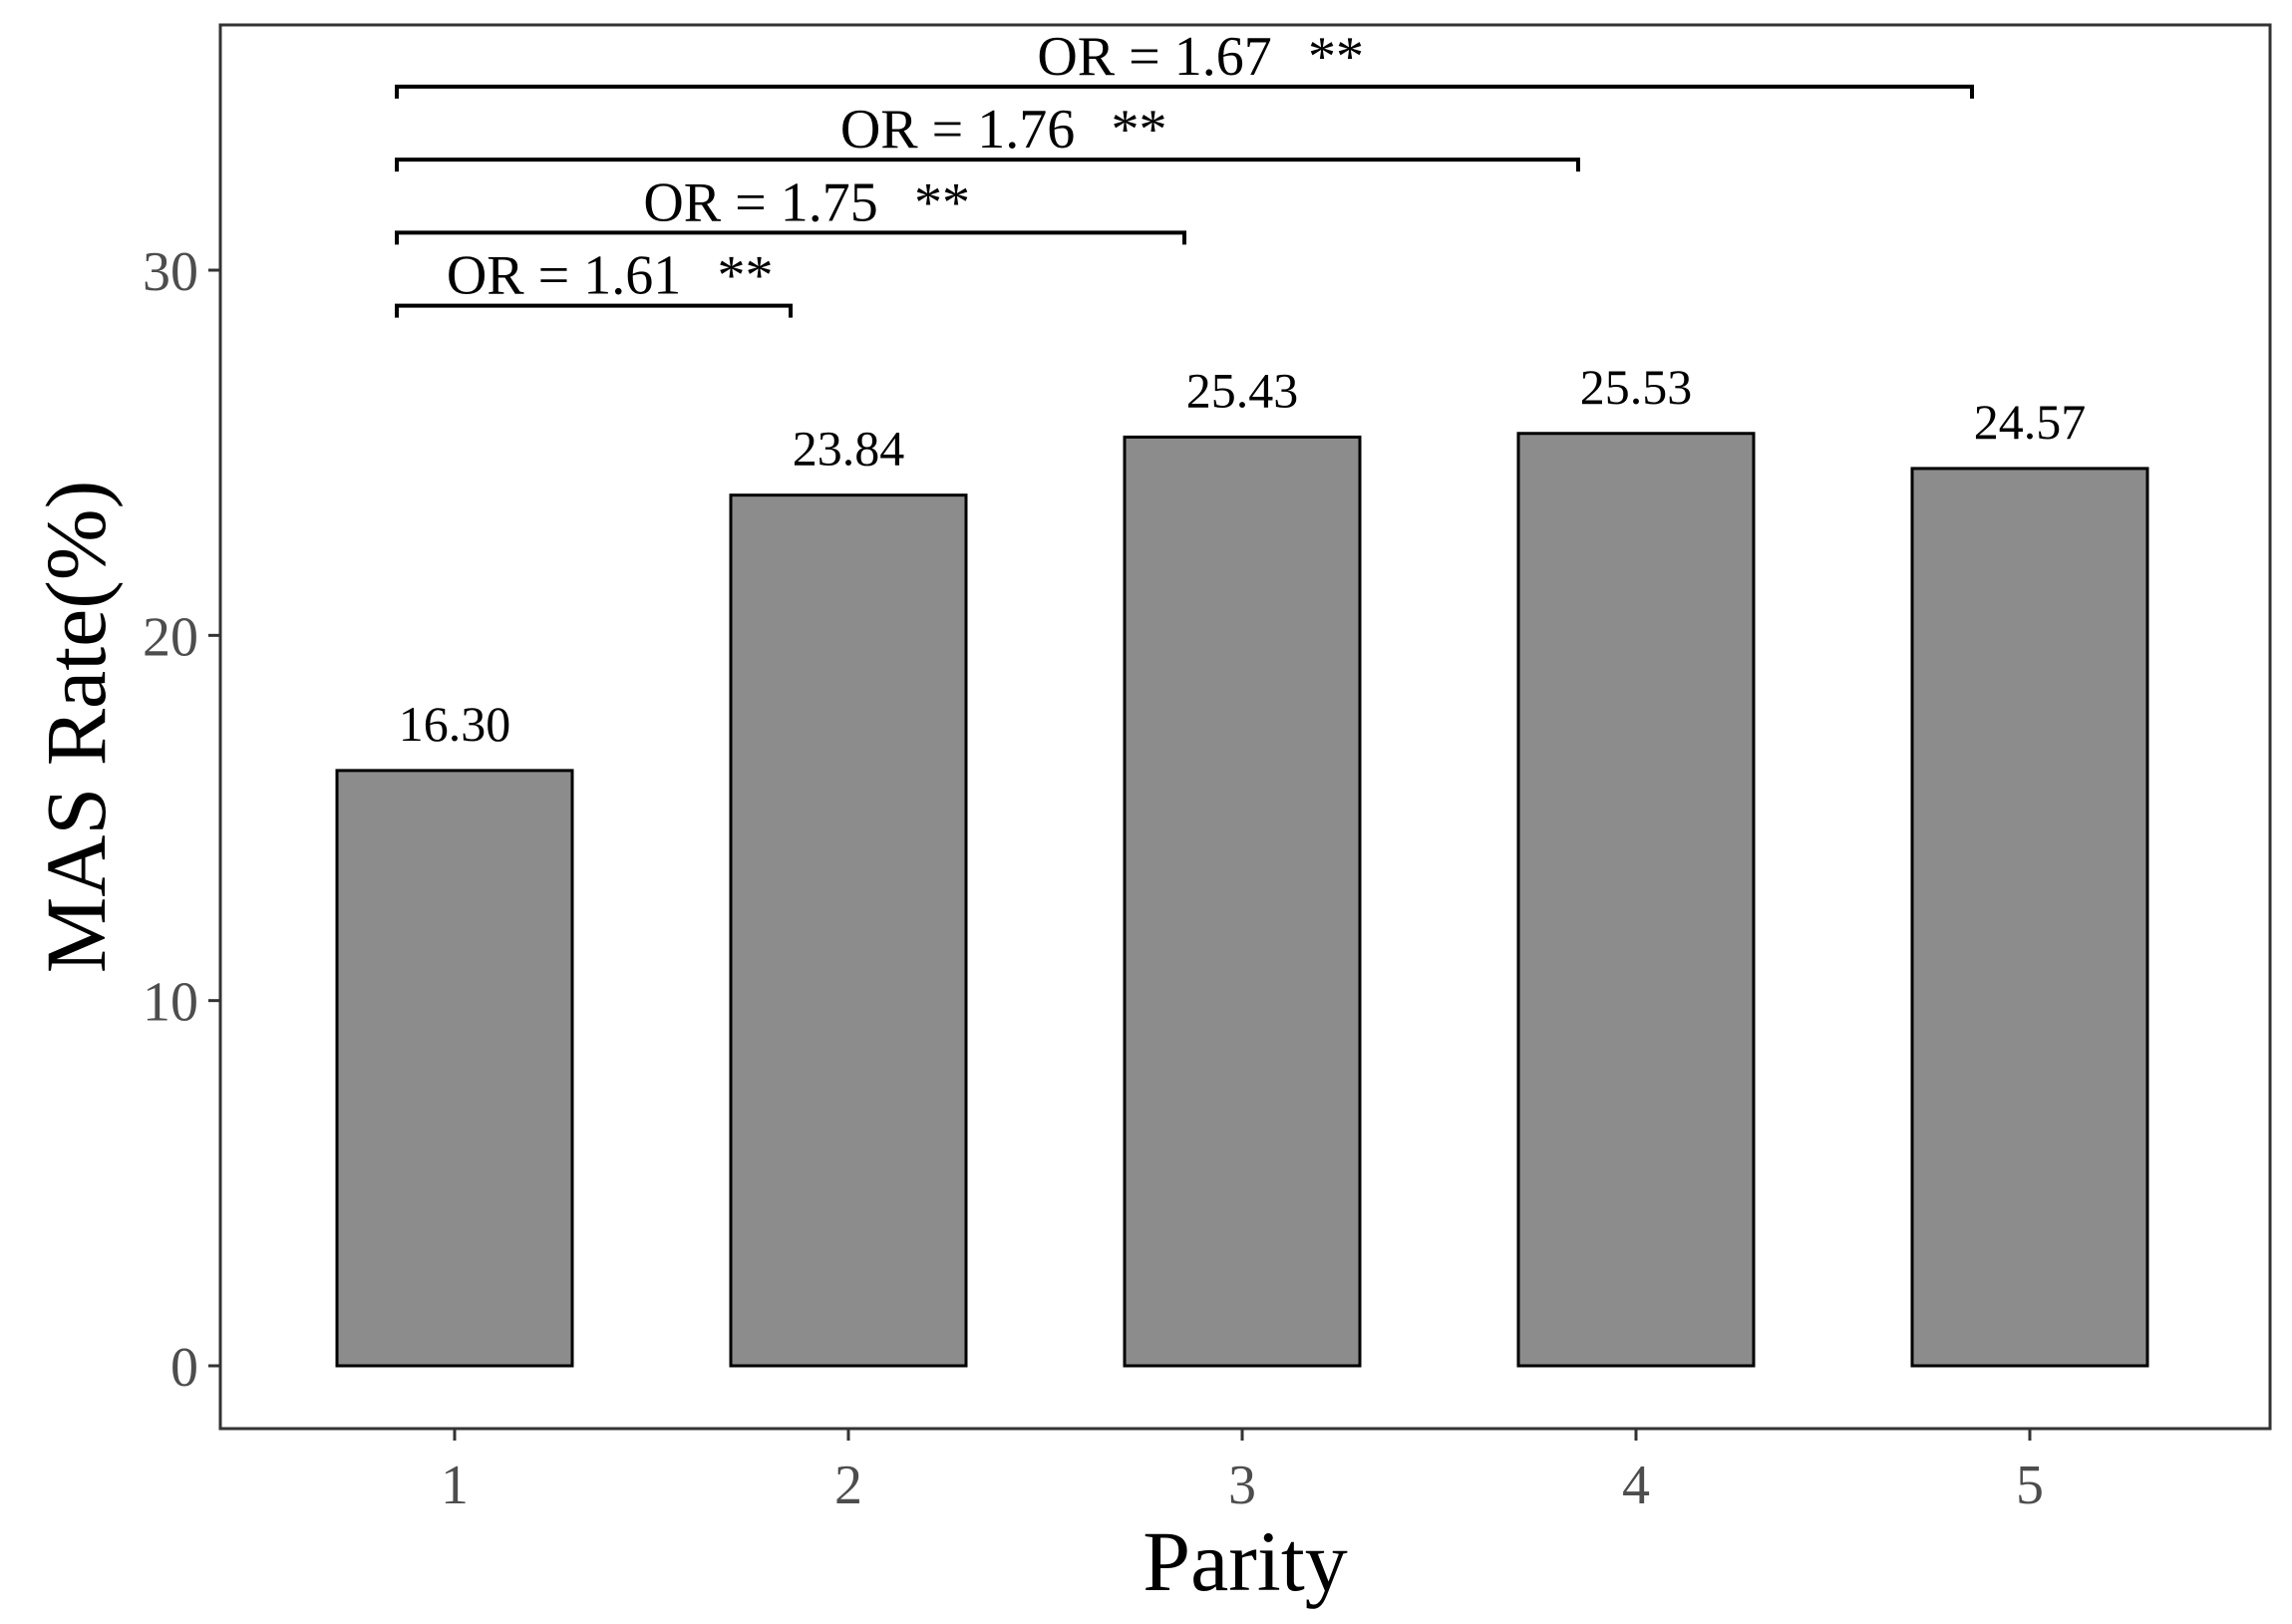  What do you see at coordinates (170, 637) in the screenshot?
I see `y-tick-label-20: 20` at bounding box center [170, 637].